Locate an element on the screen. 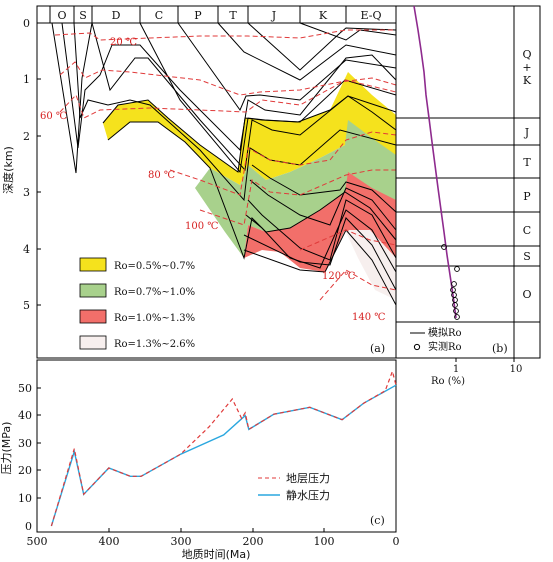 The image size is (553, 562). pressure-y-ticks is located at coordinates (39, 443).